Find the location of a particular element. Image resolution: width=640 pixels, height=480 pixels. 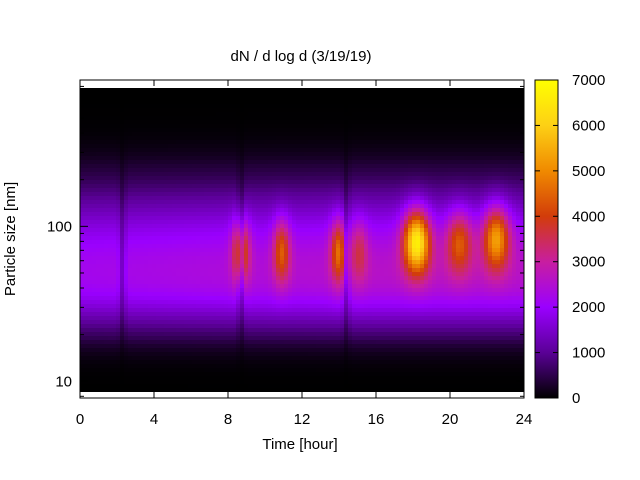

x-tick-label: 0 is located at coordinates (80, 419).